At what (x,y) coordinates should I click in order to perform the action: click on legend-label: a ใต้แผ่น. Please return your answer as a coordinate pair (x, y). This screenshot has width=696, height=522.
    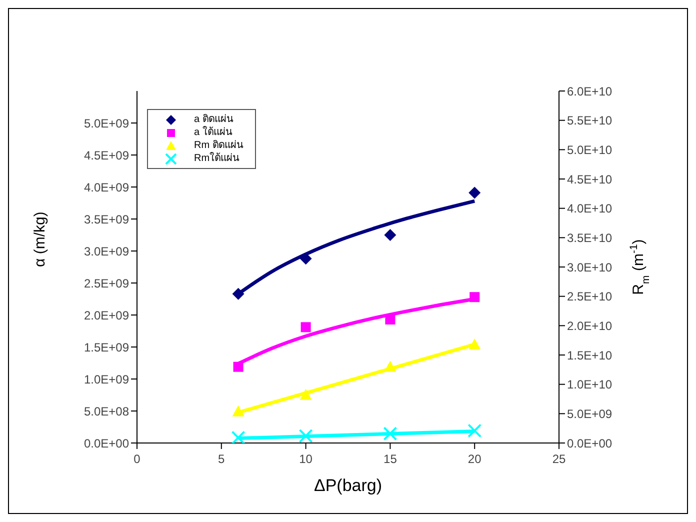
    Looking at the image, I should click on (213, 132).